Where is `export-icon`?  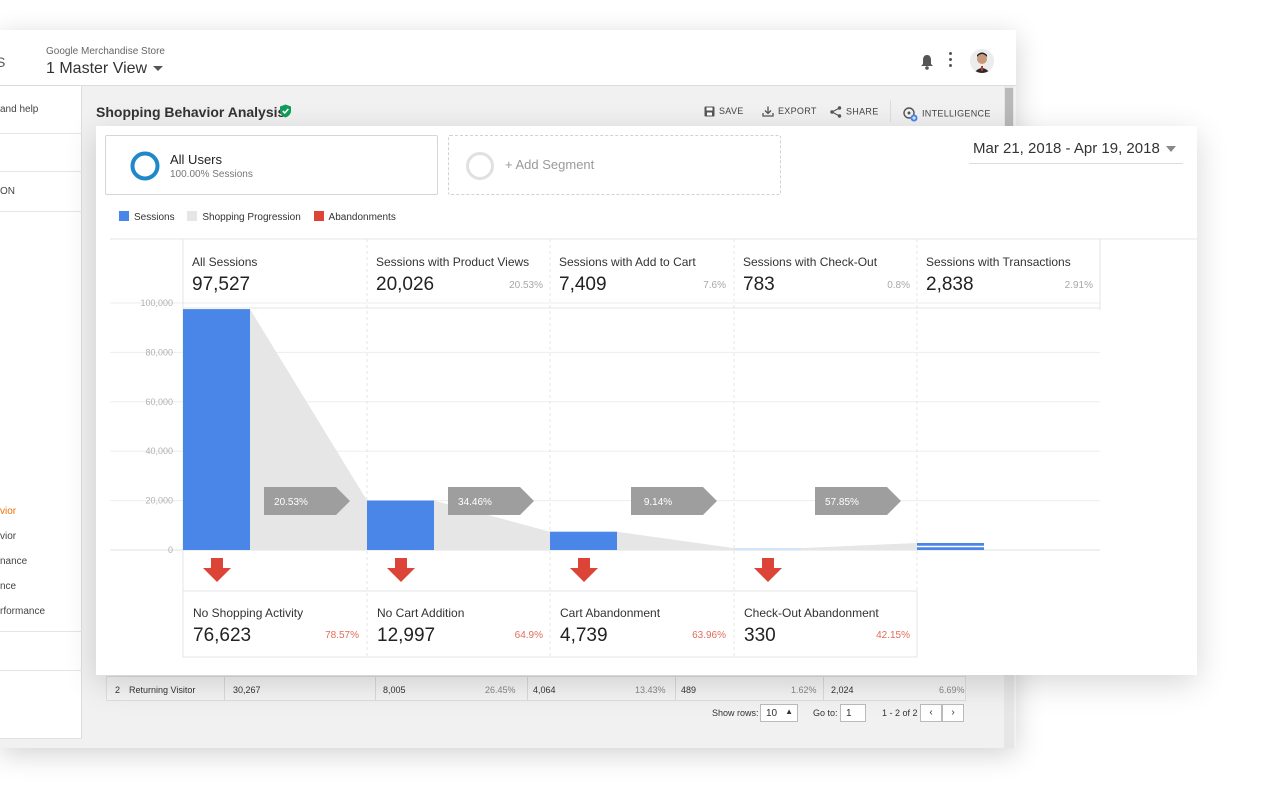 export-icon is located at coordinates (768, 111).